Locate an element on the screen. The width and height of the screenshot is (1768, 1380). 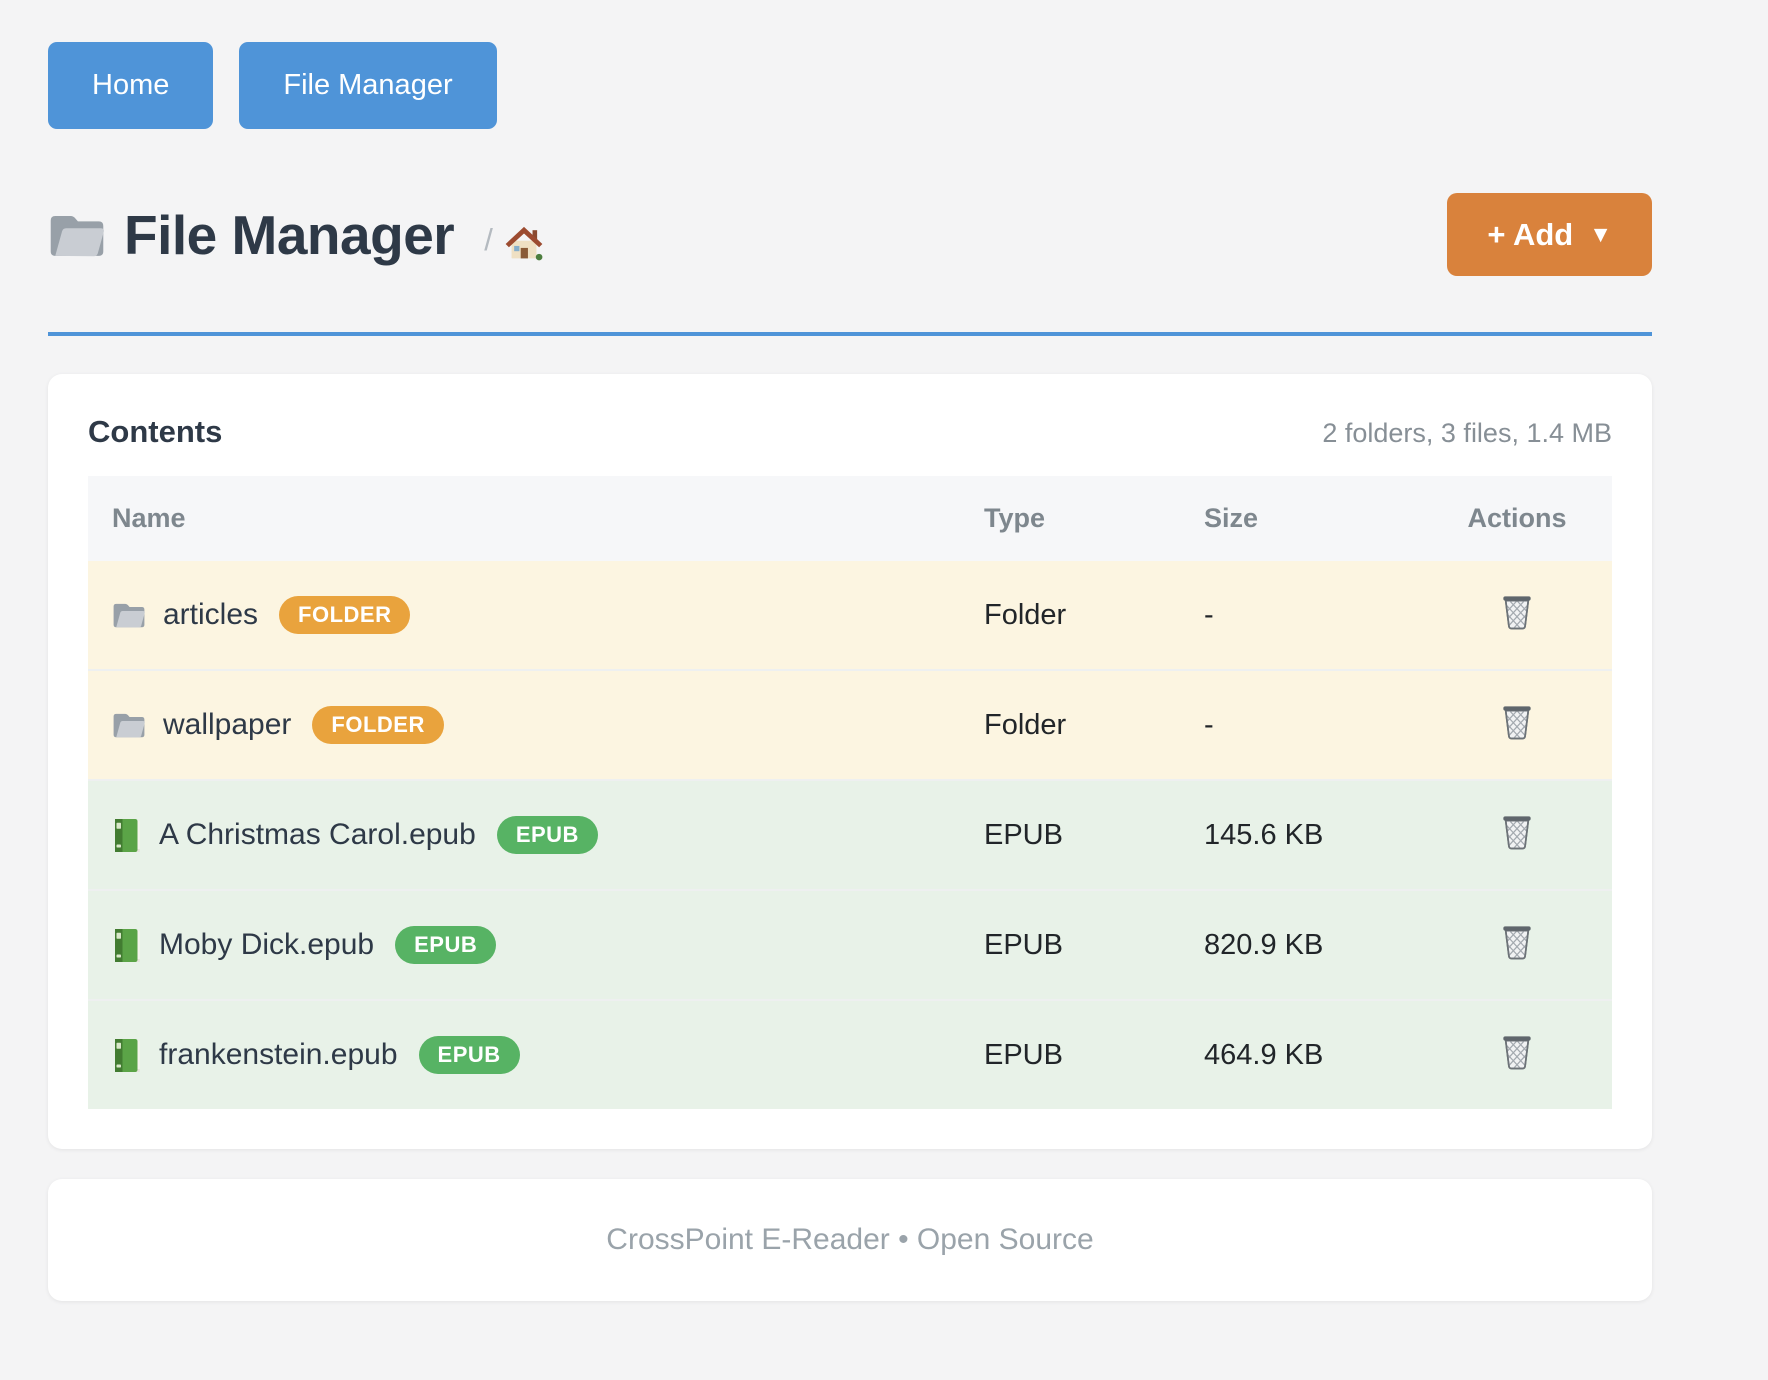
file-name-link: Moby Dick.epub is located at coordinates (267, 944).